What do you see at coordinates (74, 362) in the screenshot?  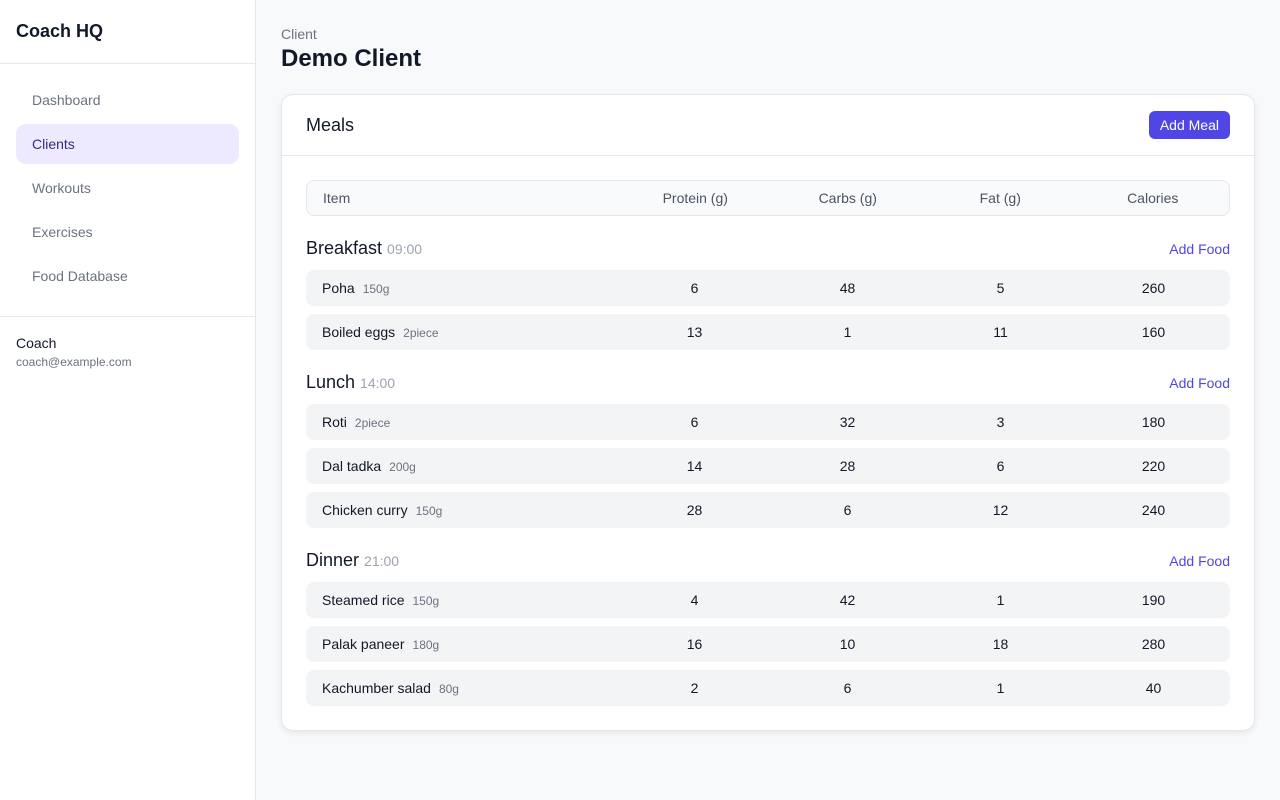 I see `user-email: coach@example.com` at bounding box center [74, 362].